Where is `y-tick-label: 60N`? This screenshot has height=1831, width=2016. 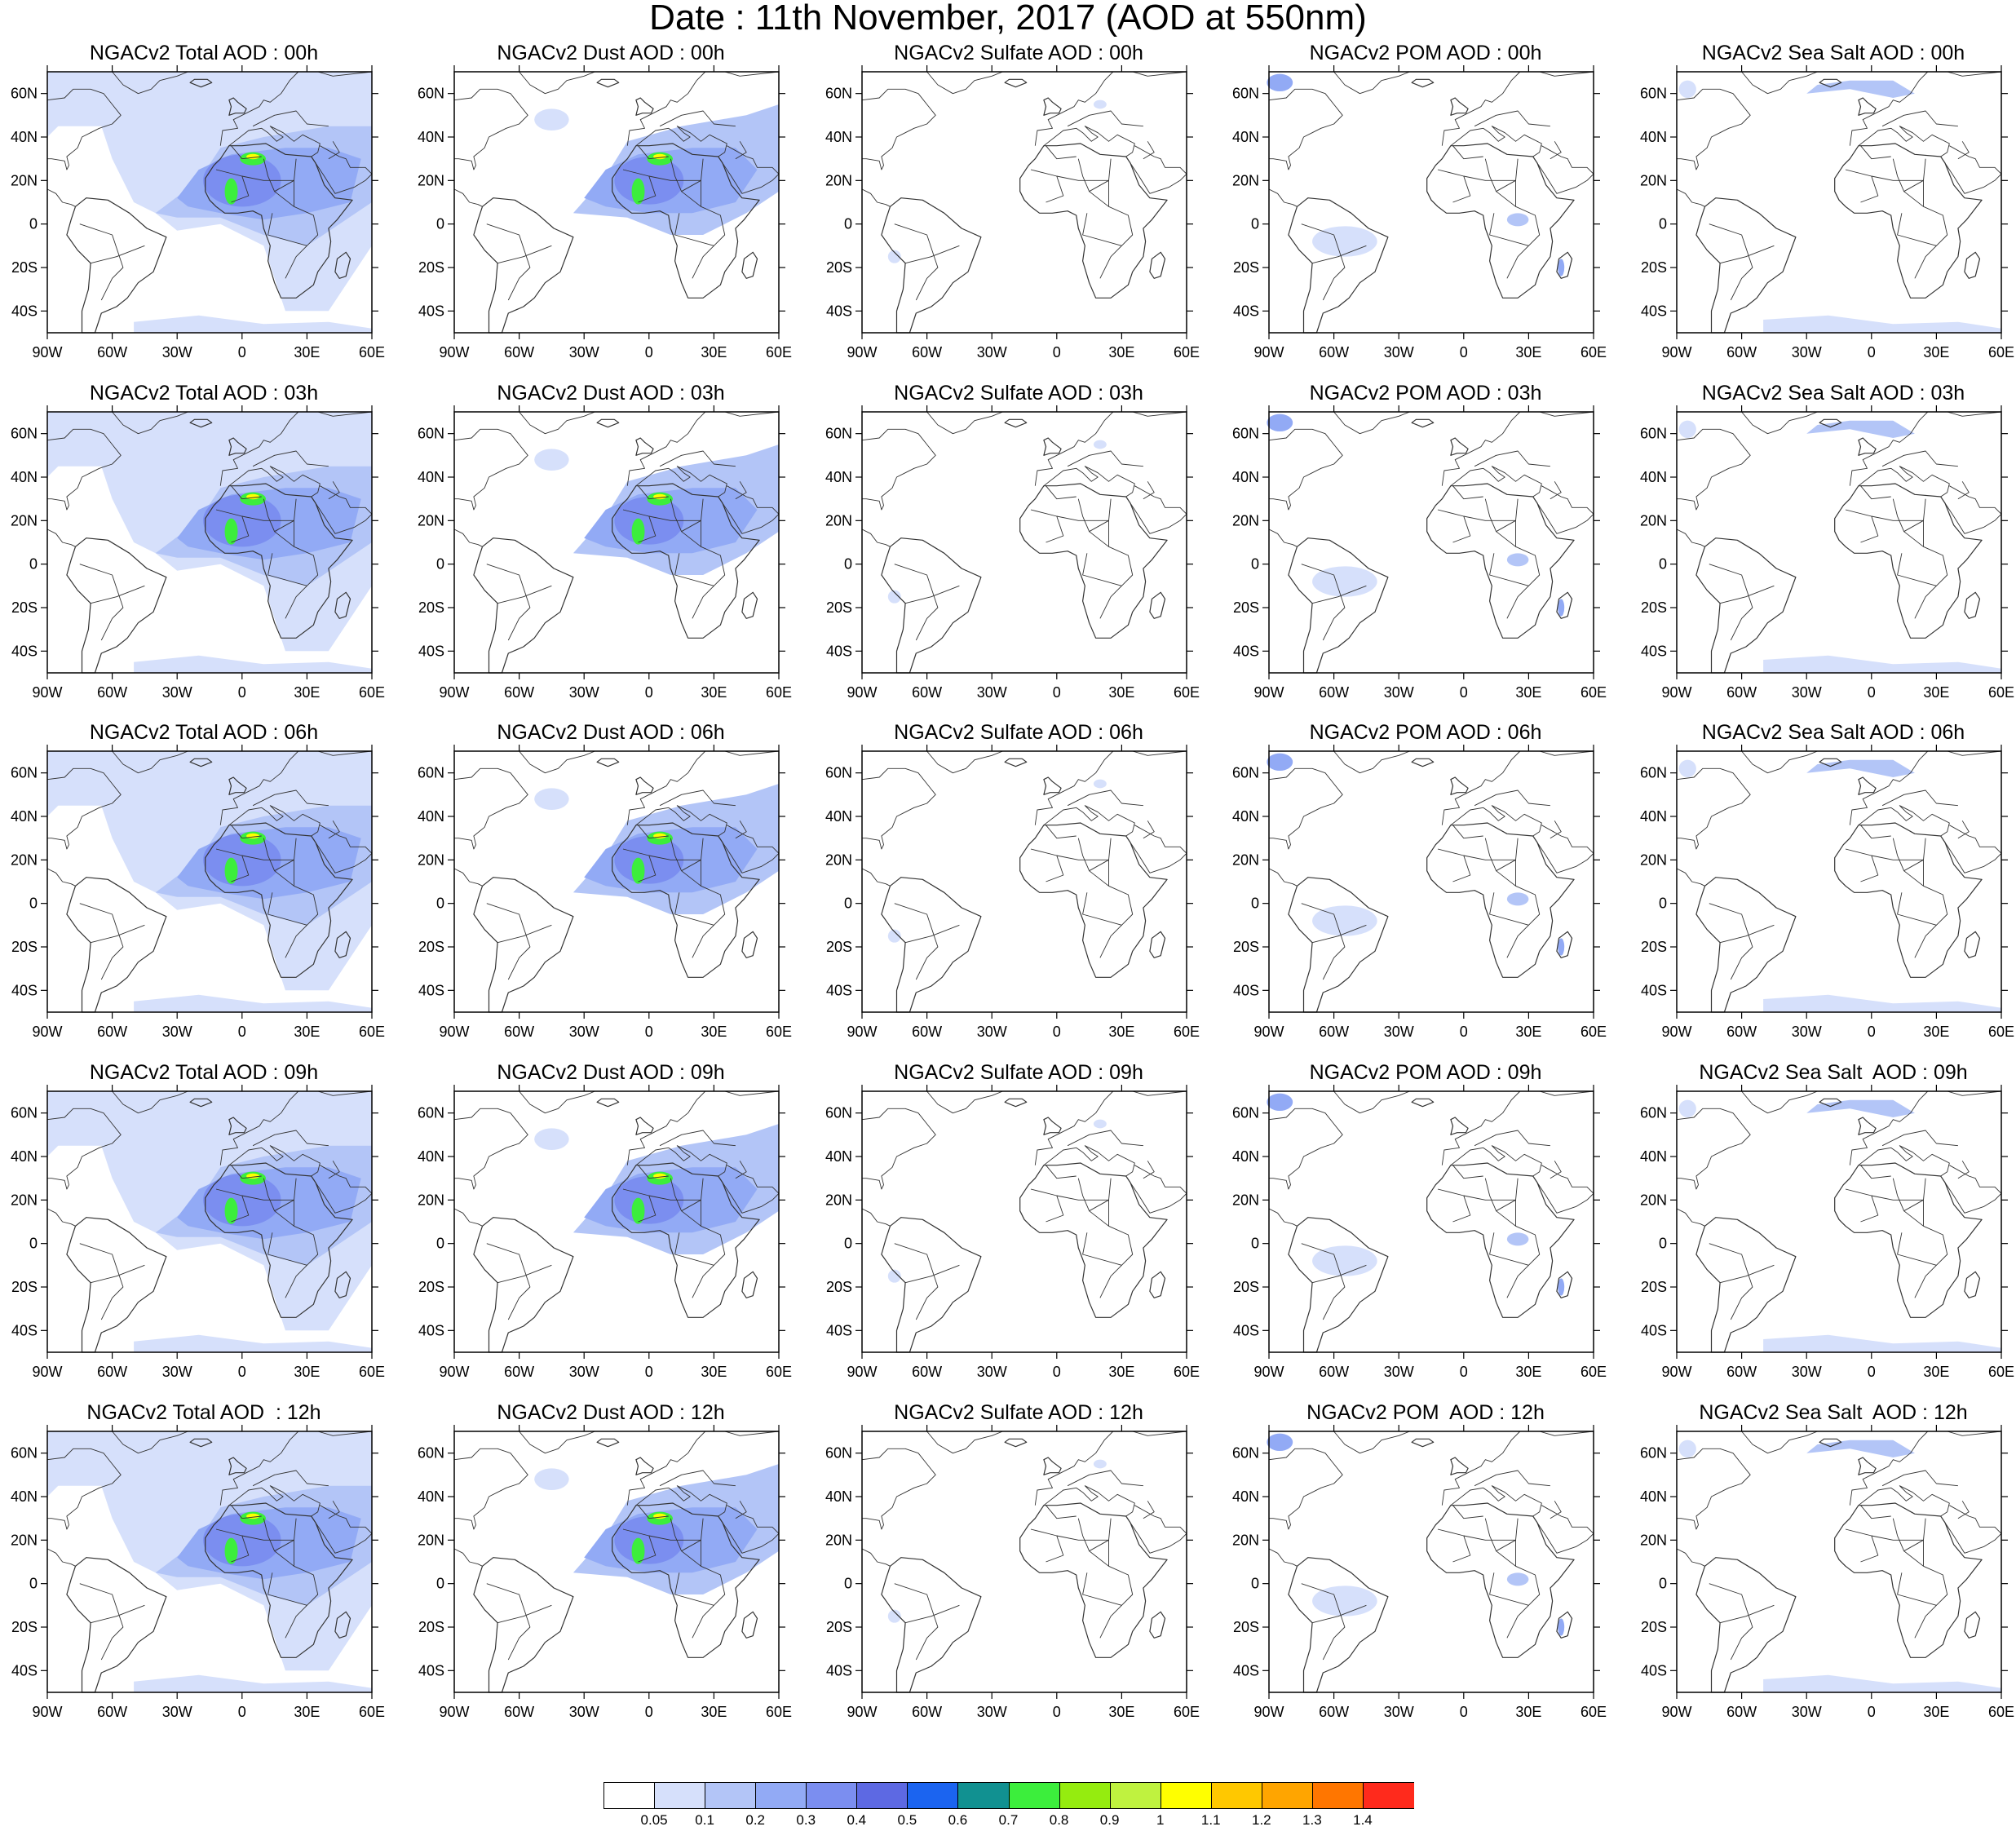 y-tick-label: 60N is located at coordinates (1246, 773).